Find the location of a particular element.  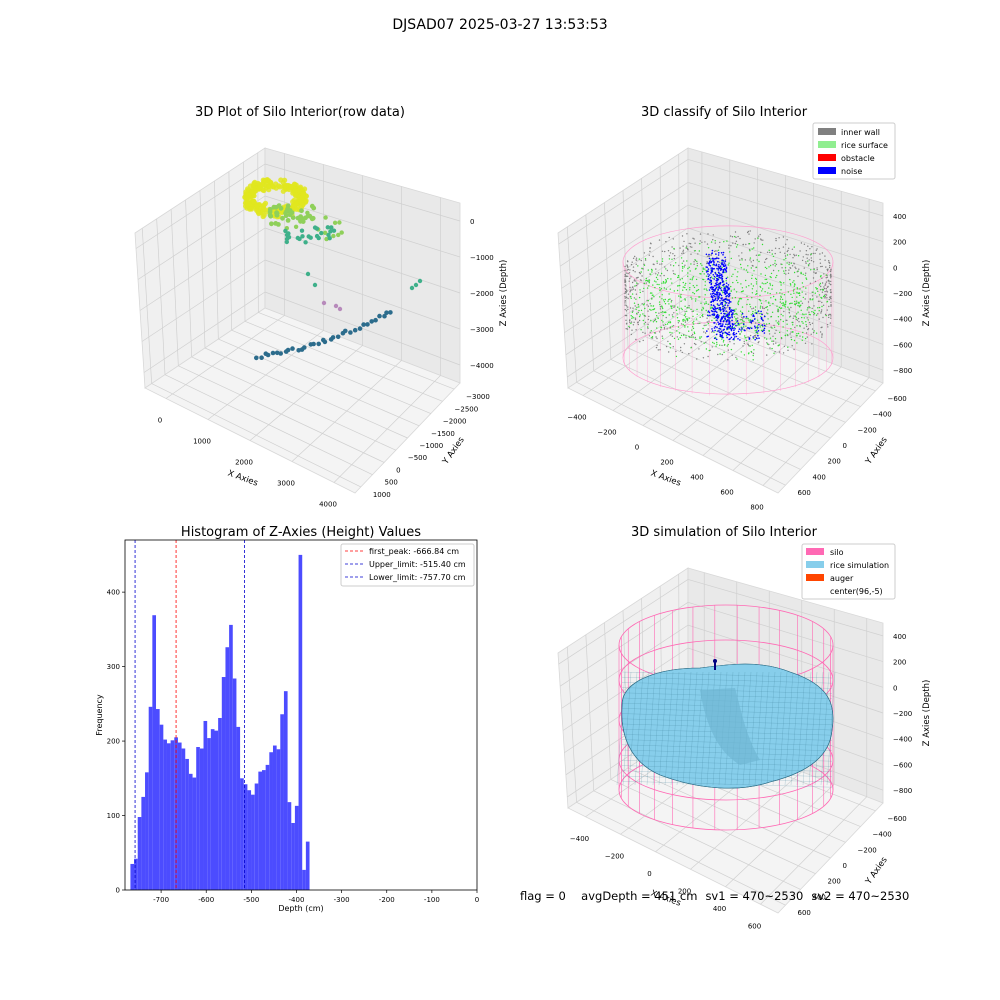

mesh-line is located at coordinates (801, 728).